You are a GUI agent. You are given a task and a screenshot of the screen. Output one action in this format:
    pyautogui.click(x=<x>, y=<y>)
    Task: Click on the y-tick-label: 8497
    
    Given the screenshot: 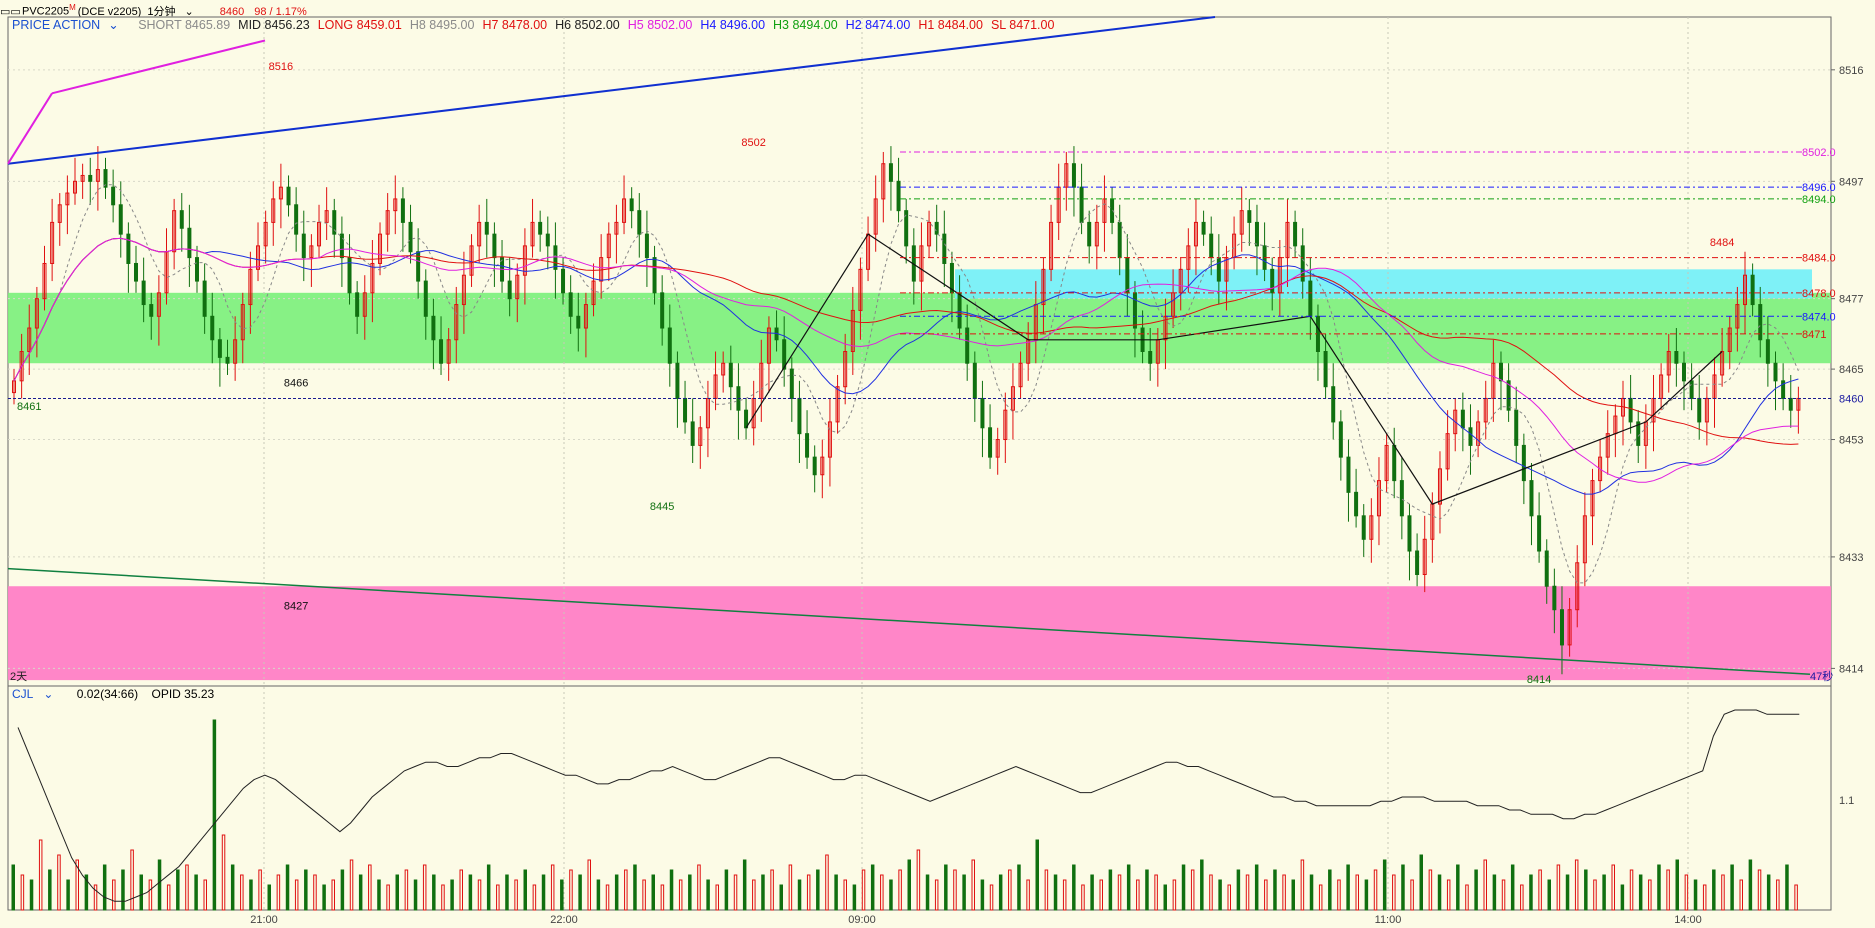 What is the action you would take?
    pyautogui.click(x=1851, y=182)
    